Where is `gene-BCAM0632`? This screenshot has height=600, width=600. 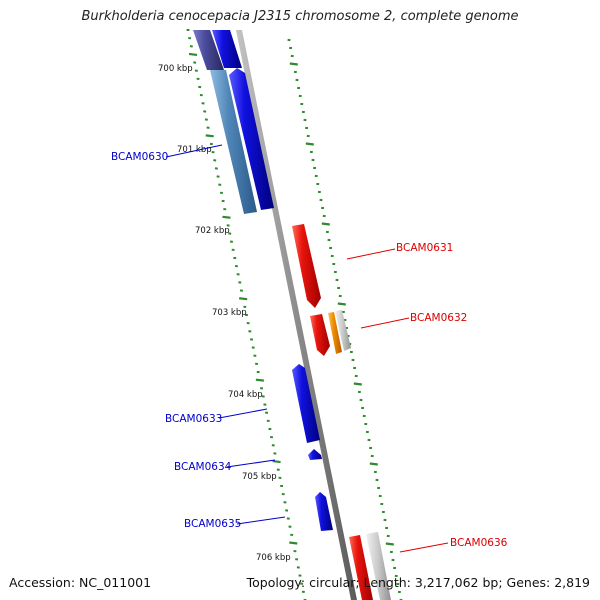
gene-BCAM0632 is located at coordinates (320, 335).